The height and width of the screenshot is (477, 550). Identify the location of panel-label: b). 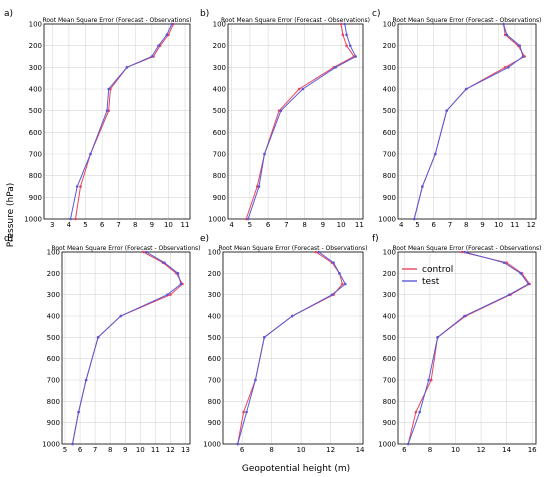
(204, 14).